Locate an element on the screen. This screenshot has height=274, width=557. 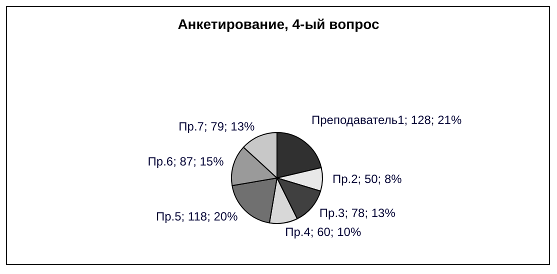
slice-label: Пр.4; 60; 10% is located at coordinates (323, 232).